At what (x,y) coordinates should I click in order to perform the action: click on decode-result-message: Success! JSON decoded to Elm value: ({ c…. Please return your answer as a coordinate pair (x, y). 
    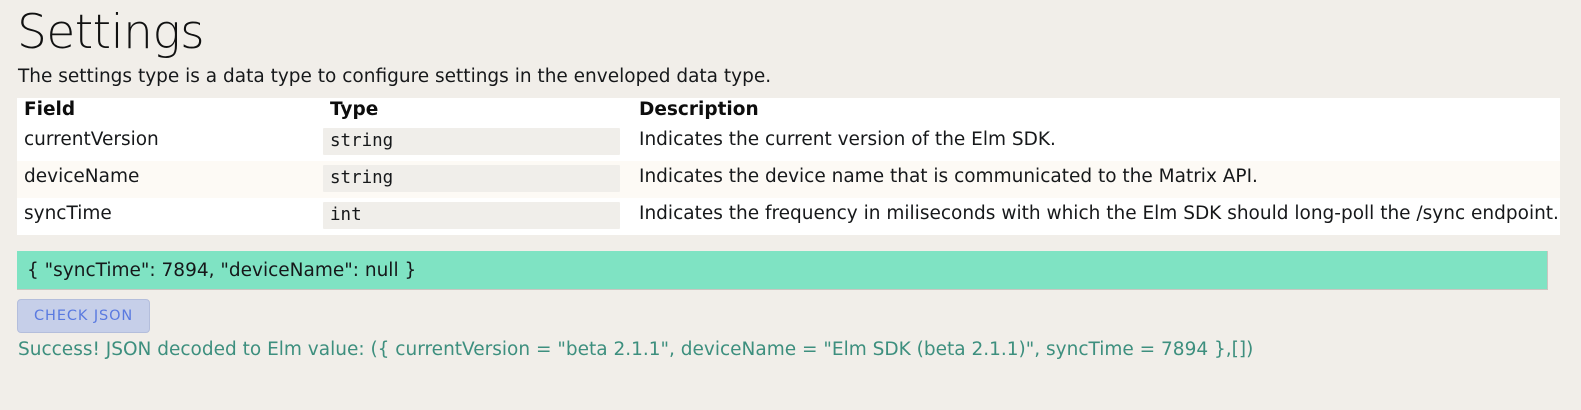
    Looking at the image, I should click on (636, 349).